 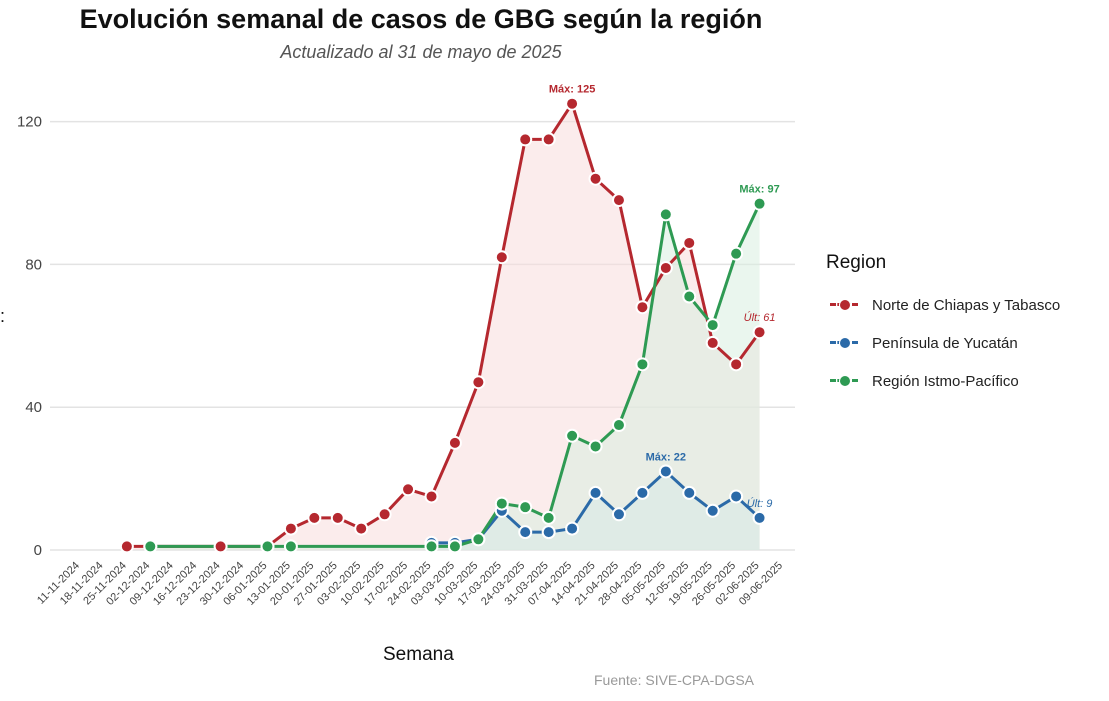 What do you see at coordinates (760, 503) in the screenshot?
I see `data-label: Últ: 9` at bounding box center [760, 503].